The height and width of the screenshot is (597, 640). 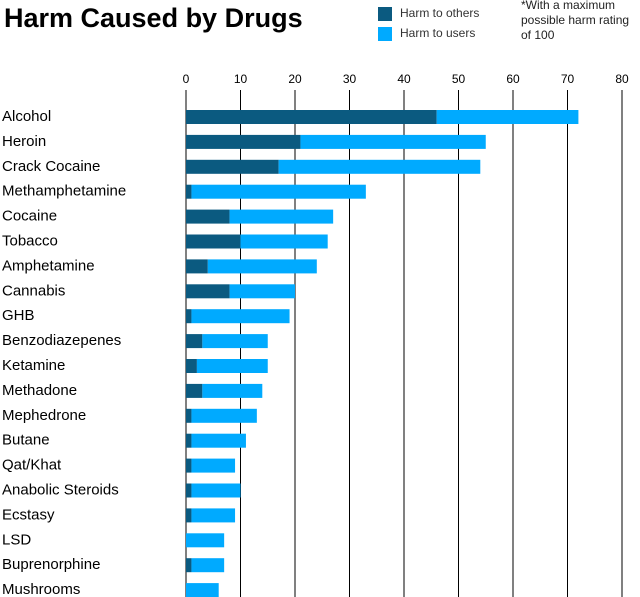 I want to click on x-tick-label: 60, so click(x=513, y=79).